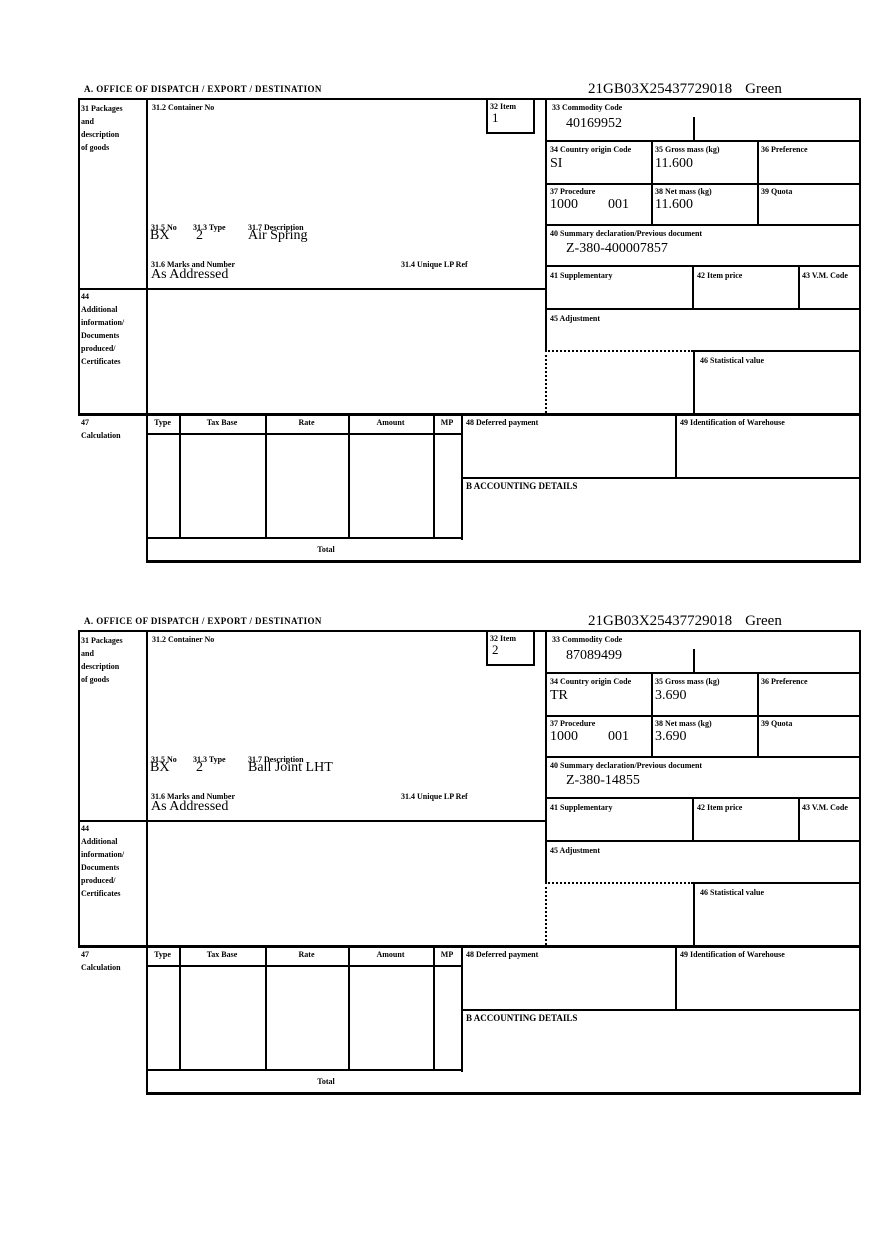 The height and width of the screenshot is (1250, 882). What do you see at coordinates (683, 191) in the screenshot?
I see `box38-label: 38 Net mass (kg)` at bounding box center [683, 191].